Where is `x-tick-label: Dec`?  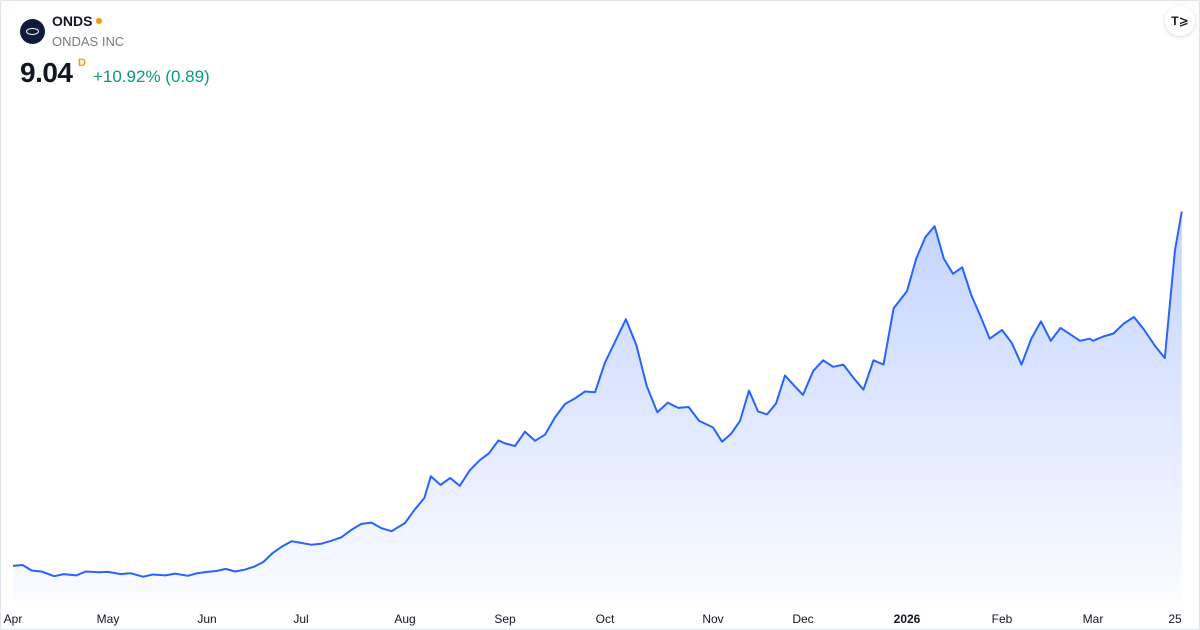 x-tick-label: Dec is located at coordinates (802, 619).